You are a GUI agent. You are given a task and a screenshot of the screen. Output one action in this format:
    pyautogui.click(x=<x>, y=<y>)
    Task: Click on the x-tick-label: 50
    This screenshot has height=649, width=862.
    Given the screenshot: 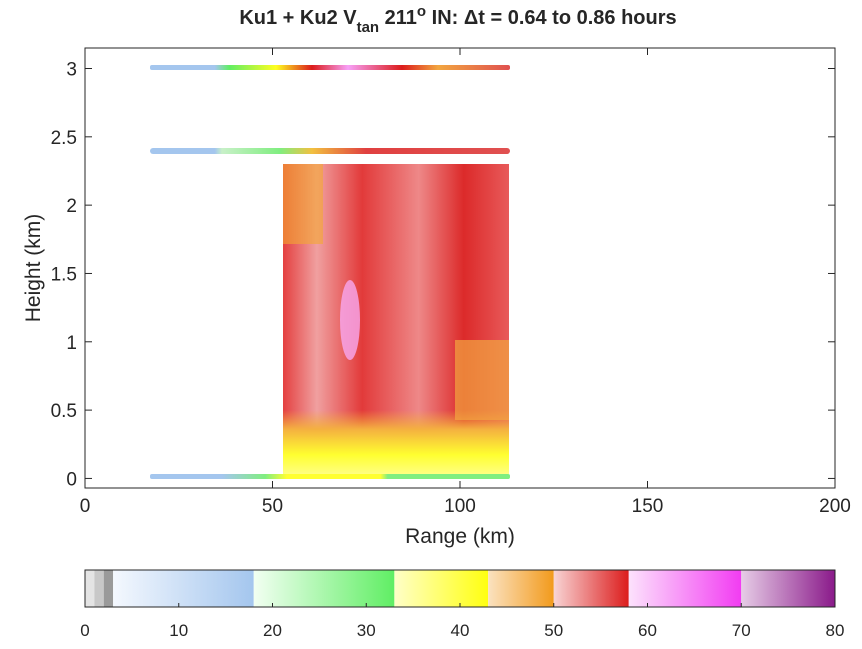 What is the action you would take?
    pyautogui.click(x=272, y=506)
    